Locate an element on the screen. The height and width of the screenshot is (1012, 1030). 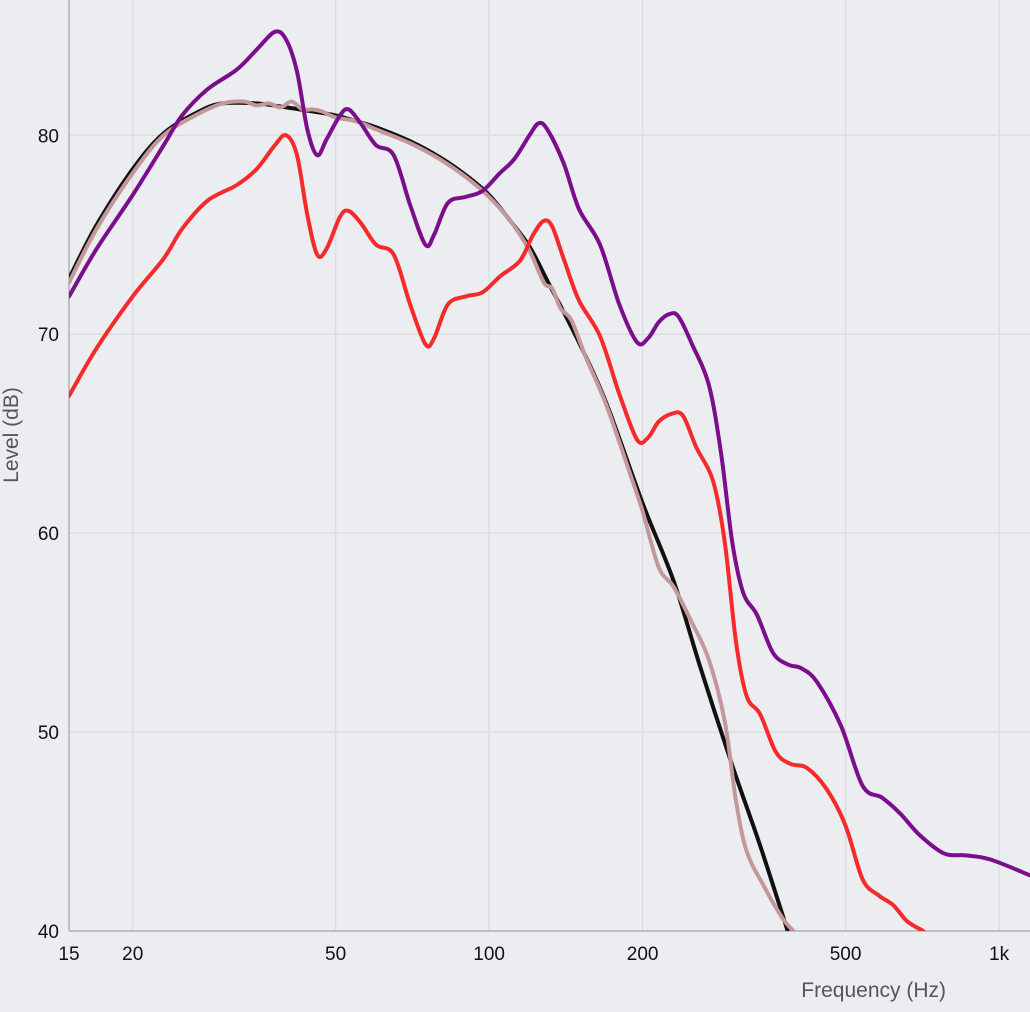
x-tick-label: 200 is located at coordinates (643, 954).